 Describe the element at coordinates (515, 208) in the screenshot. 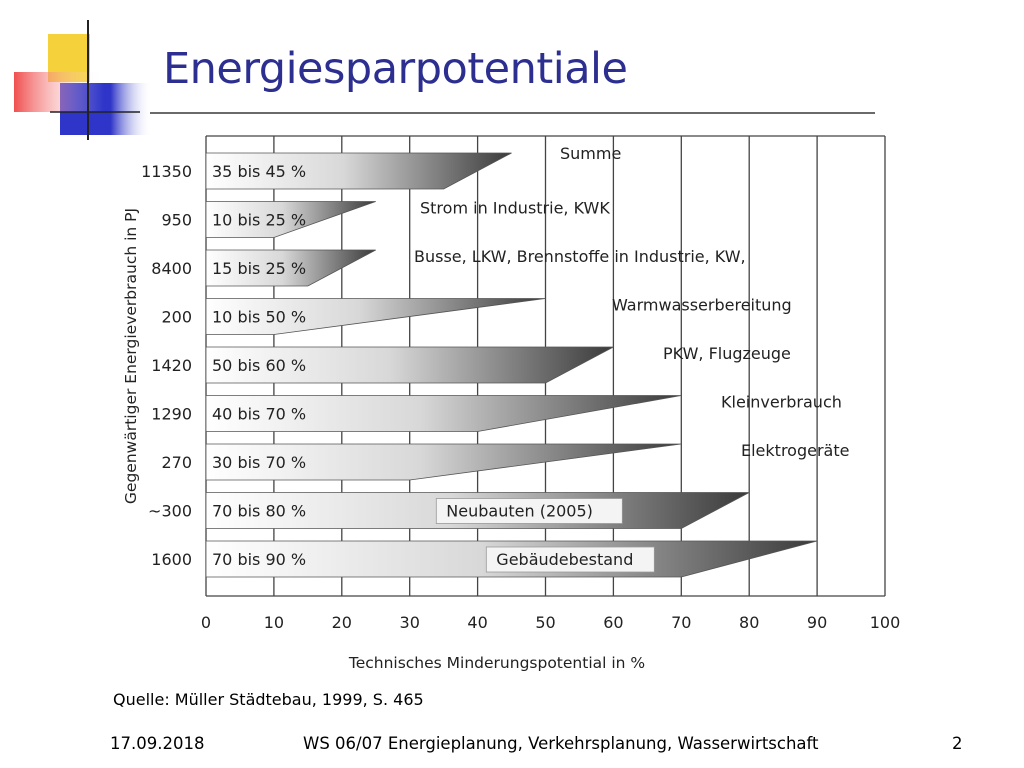

I see `category-label: Strom in Industrie, KWK` at that location.